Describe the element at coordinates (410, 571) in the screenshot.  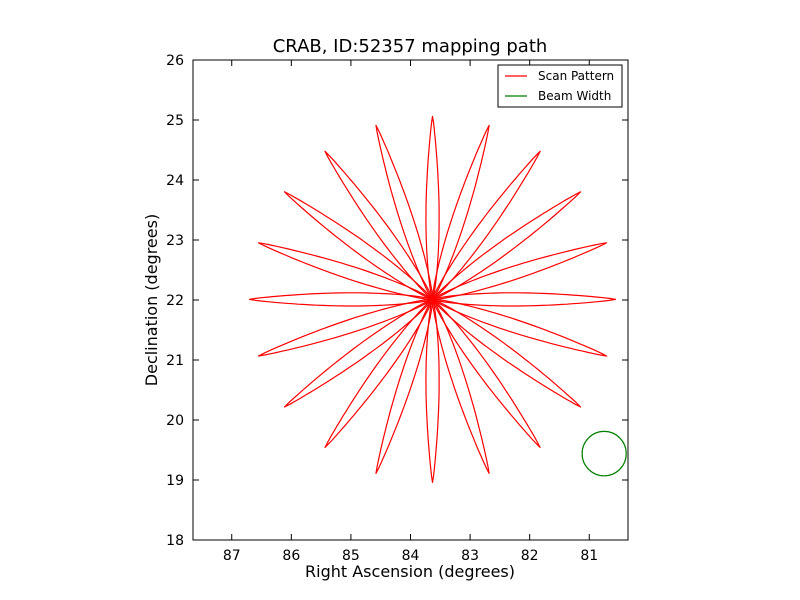
I see `x-axis-label: Right Ascension (degrees)` at that location.